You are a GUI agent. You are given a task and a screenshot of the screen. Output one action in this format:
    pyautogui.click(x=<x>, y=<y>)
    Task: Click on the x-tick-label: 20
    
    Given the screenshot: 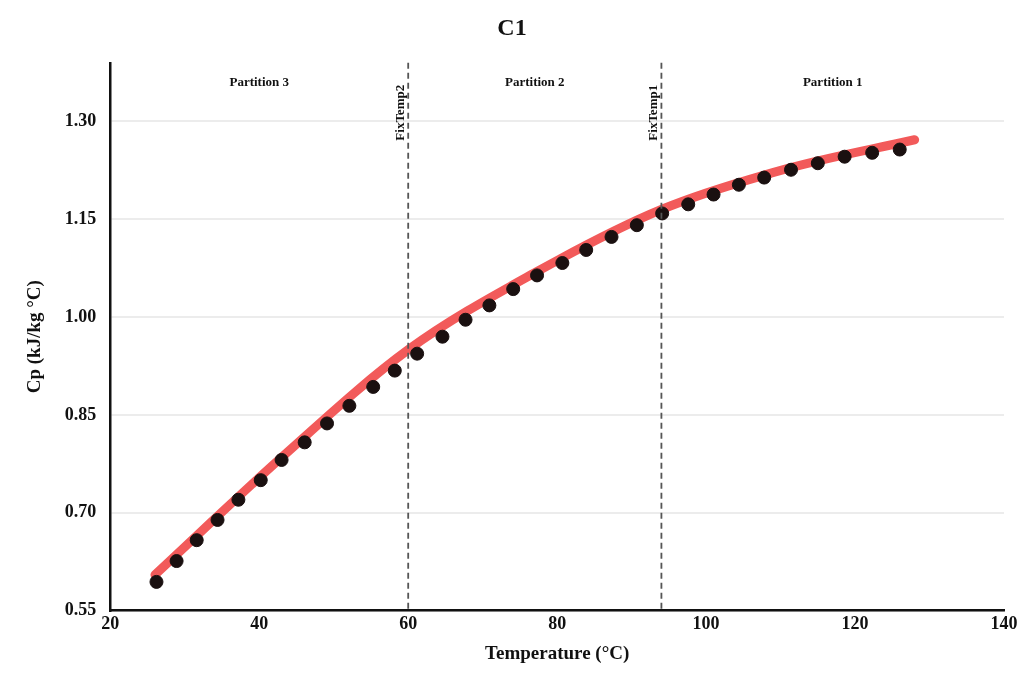 What is the action you would take?
    pyautogui.click(x=110, y=623)
    